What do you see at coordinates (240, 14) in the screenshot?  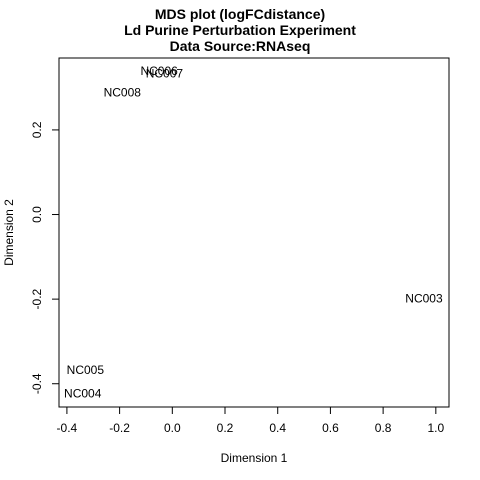 I see `chart-title-line: MDS plot (logFCdistance)` at bounding box center [240, 14].